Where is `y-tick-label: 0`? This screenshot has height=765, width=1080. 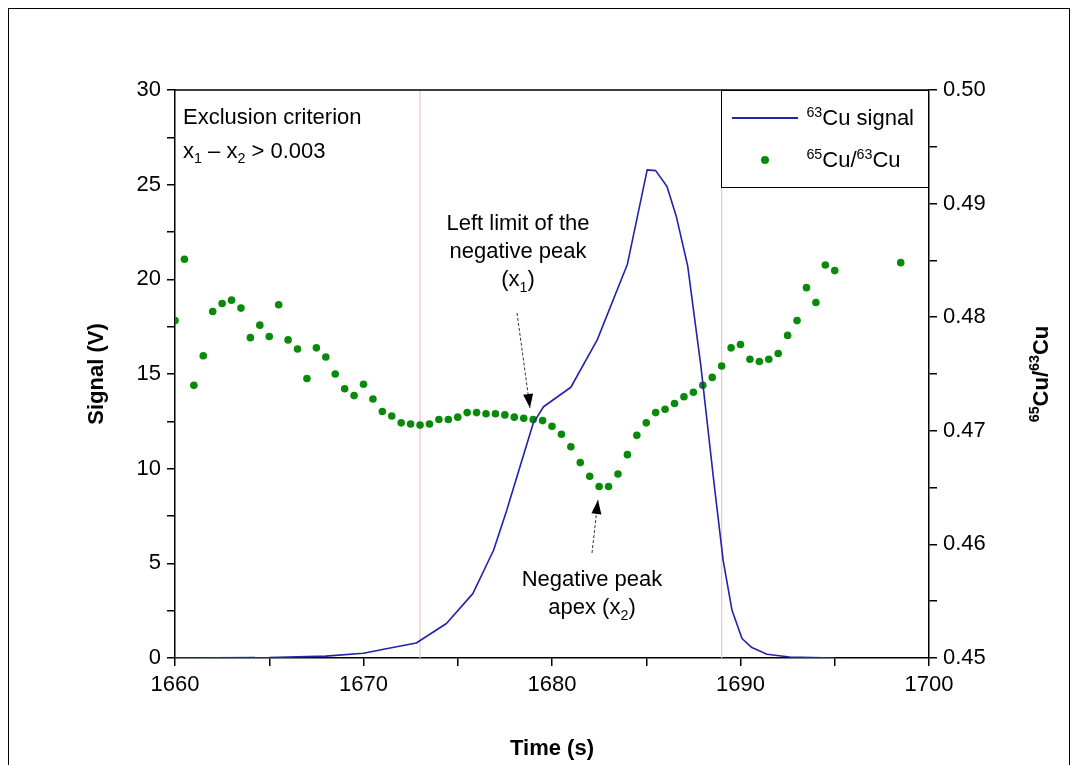 y-tick-label: 0 is located at coordinates (154, 657).